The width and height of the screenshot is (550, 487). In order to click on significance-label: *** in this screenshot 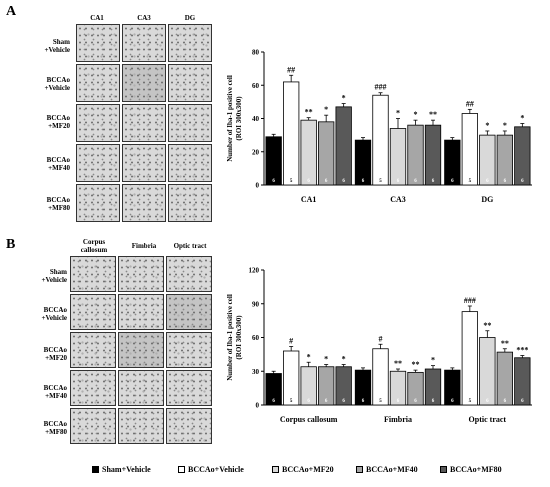, I will do `click(522, 350)`.